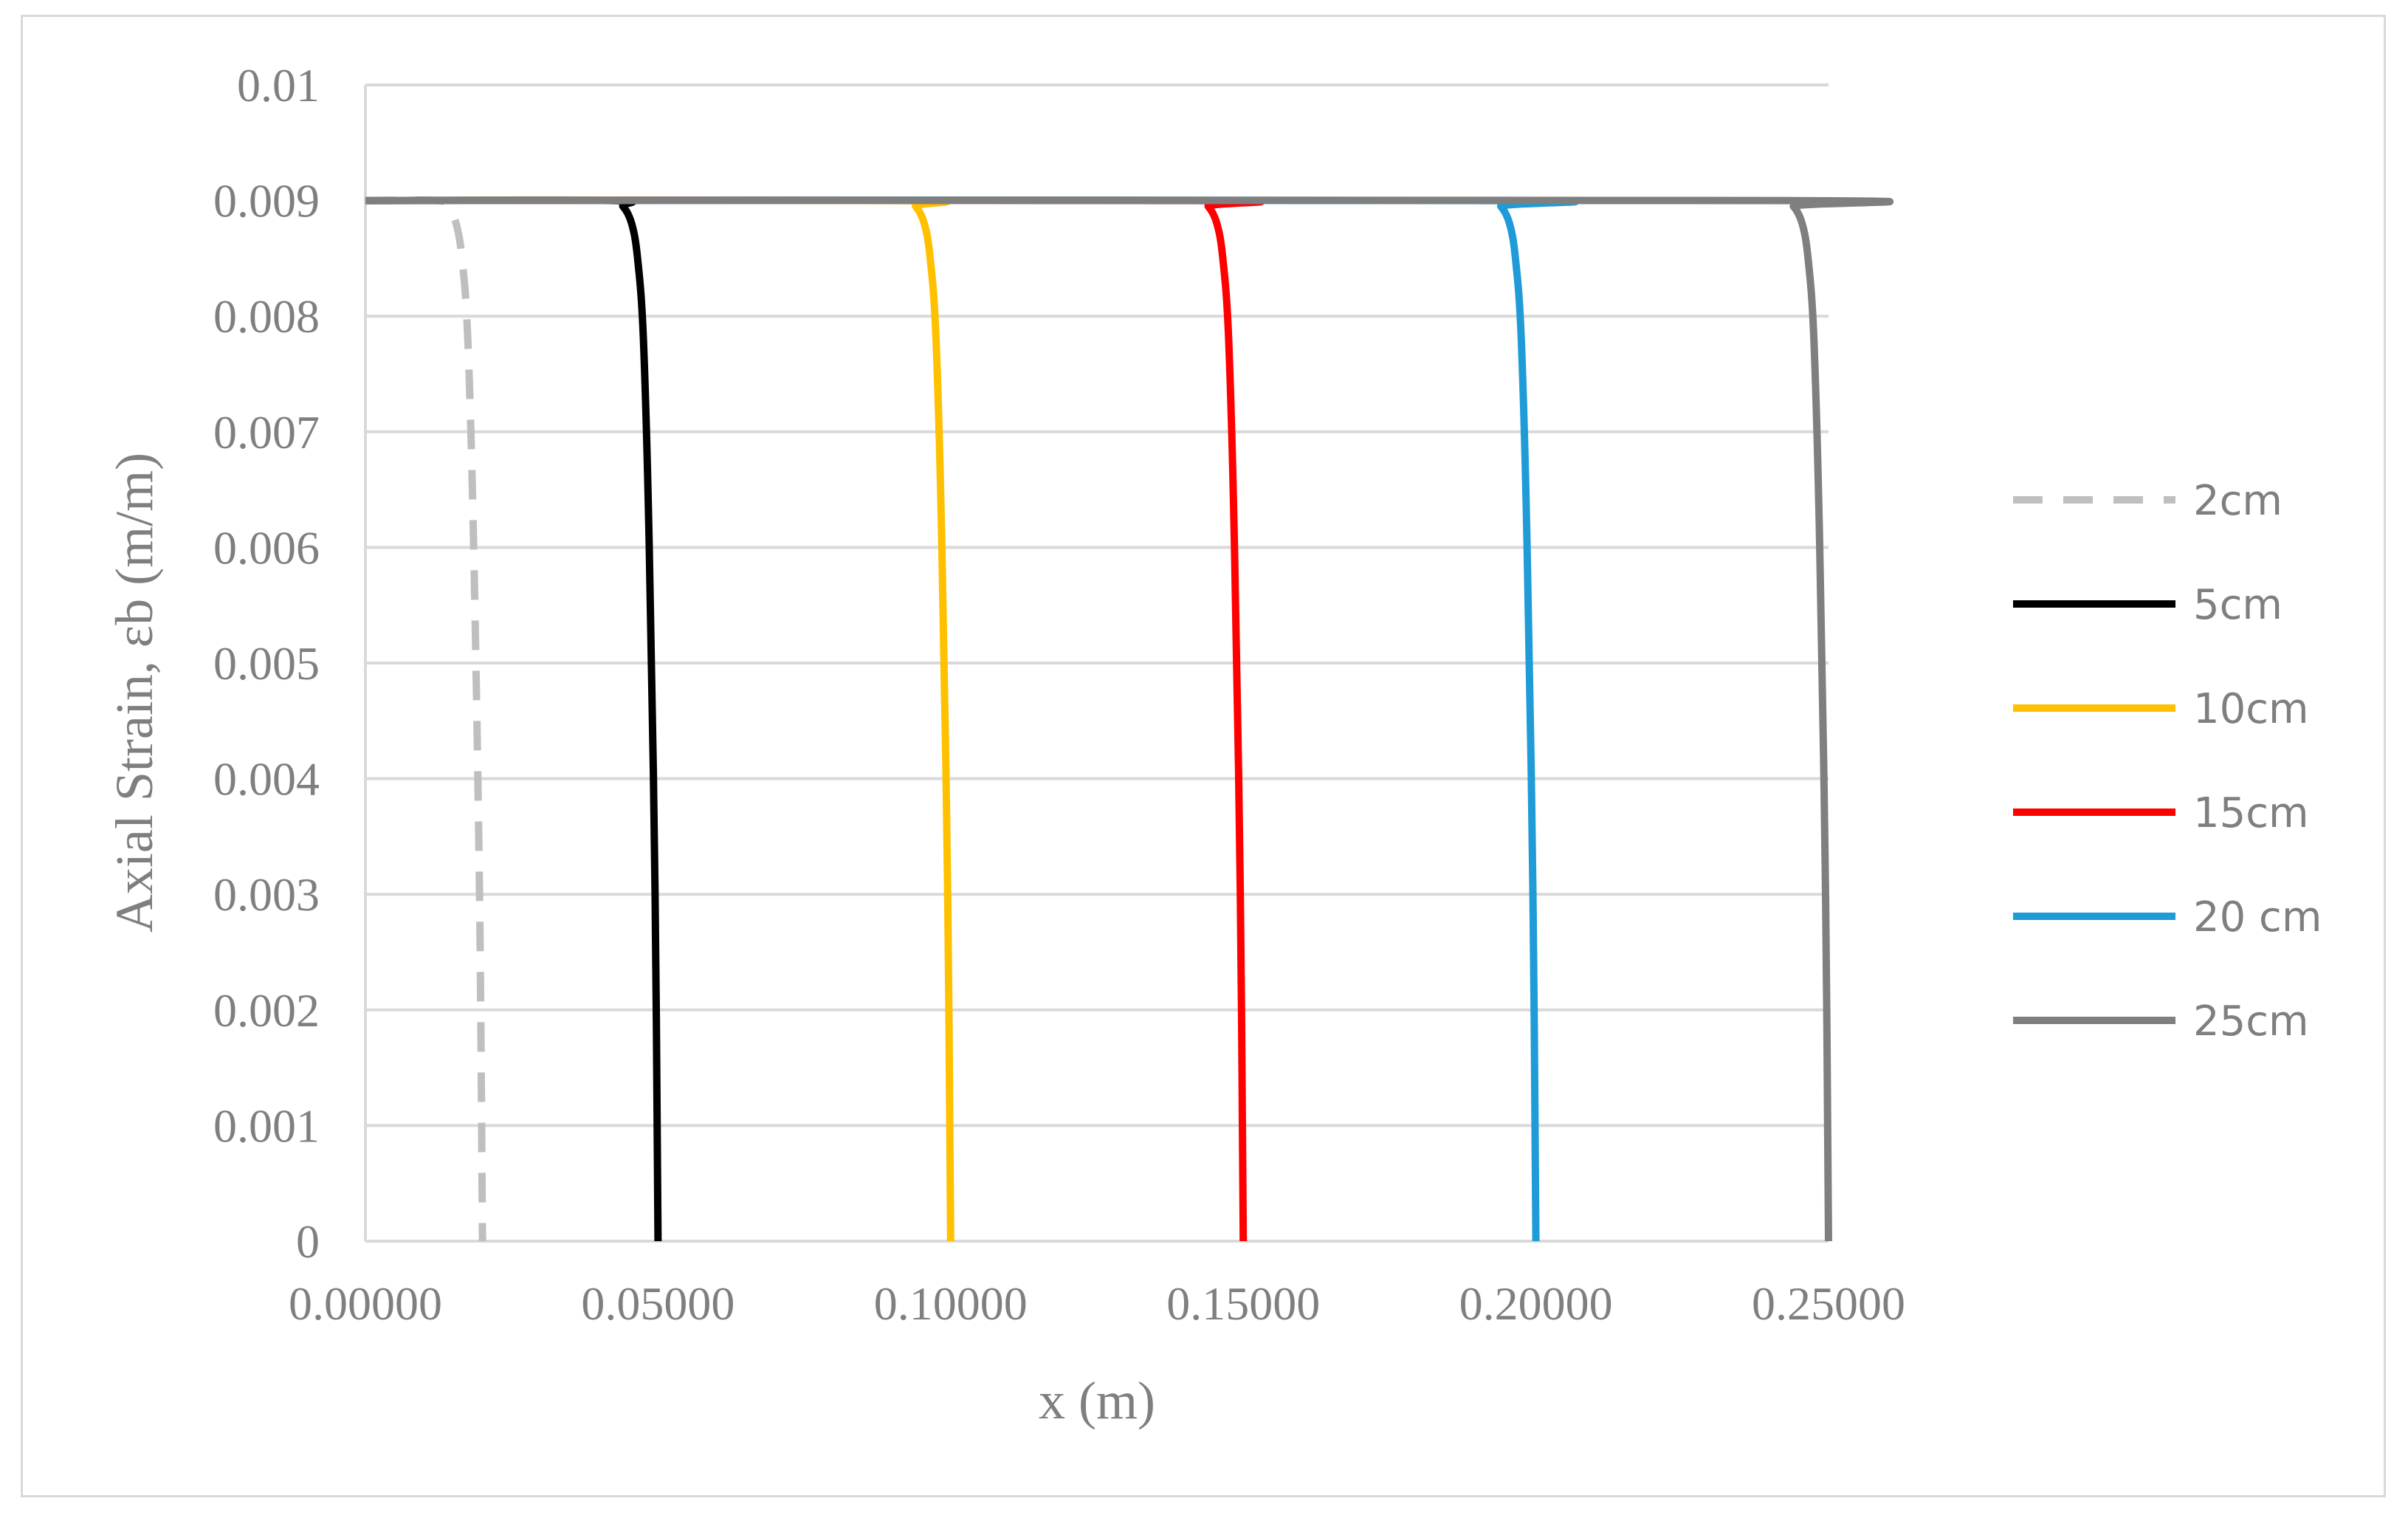 This screenshot has height=1521, width=2408. What do you see at coordinates (2257, 917) in the screenshot?
I see `legend-label: 20 cm` at bounding box center [2257, 917].